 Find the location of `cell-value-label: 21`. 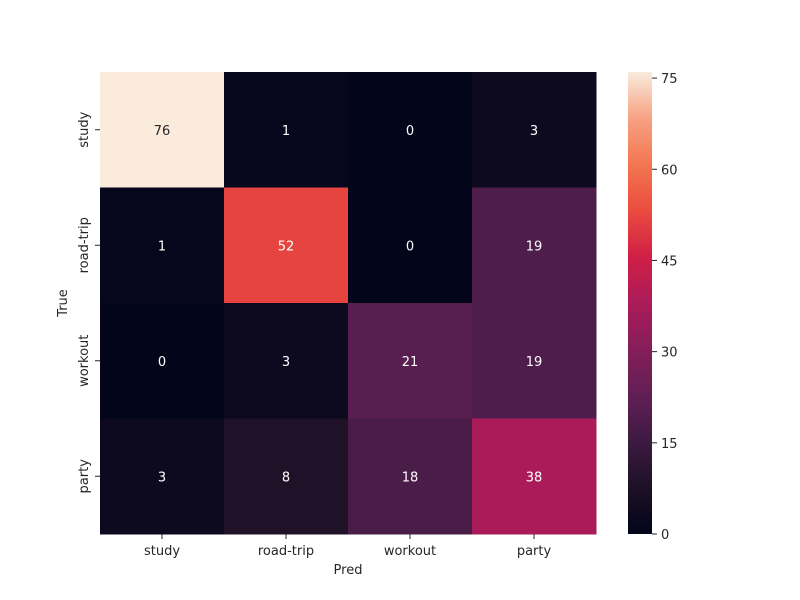

cell-value-label: 21 is located at coordinates (410, 362).